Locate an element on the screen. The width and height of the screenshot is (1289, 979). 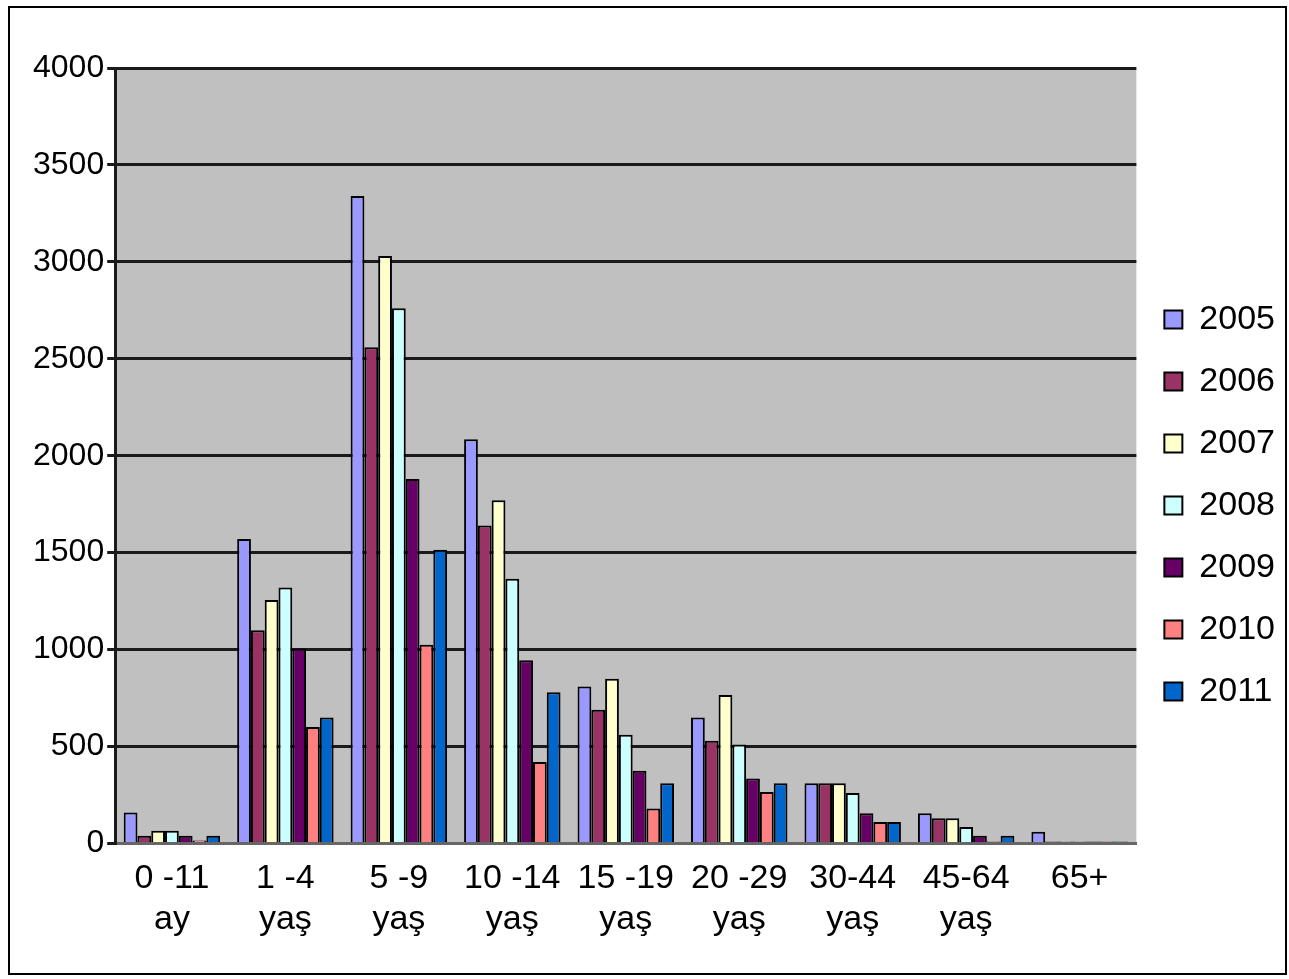
legend-label: 2011 is located at coordinates (1236, 688).